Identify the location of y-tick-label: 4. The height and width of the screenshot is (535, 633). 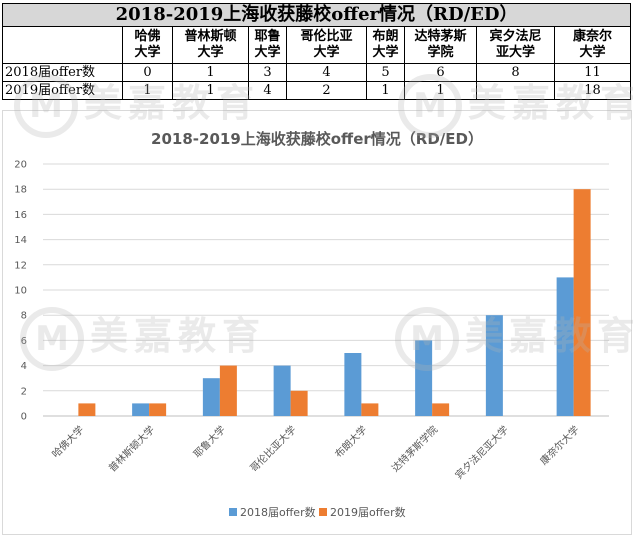
(24, 366).